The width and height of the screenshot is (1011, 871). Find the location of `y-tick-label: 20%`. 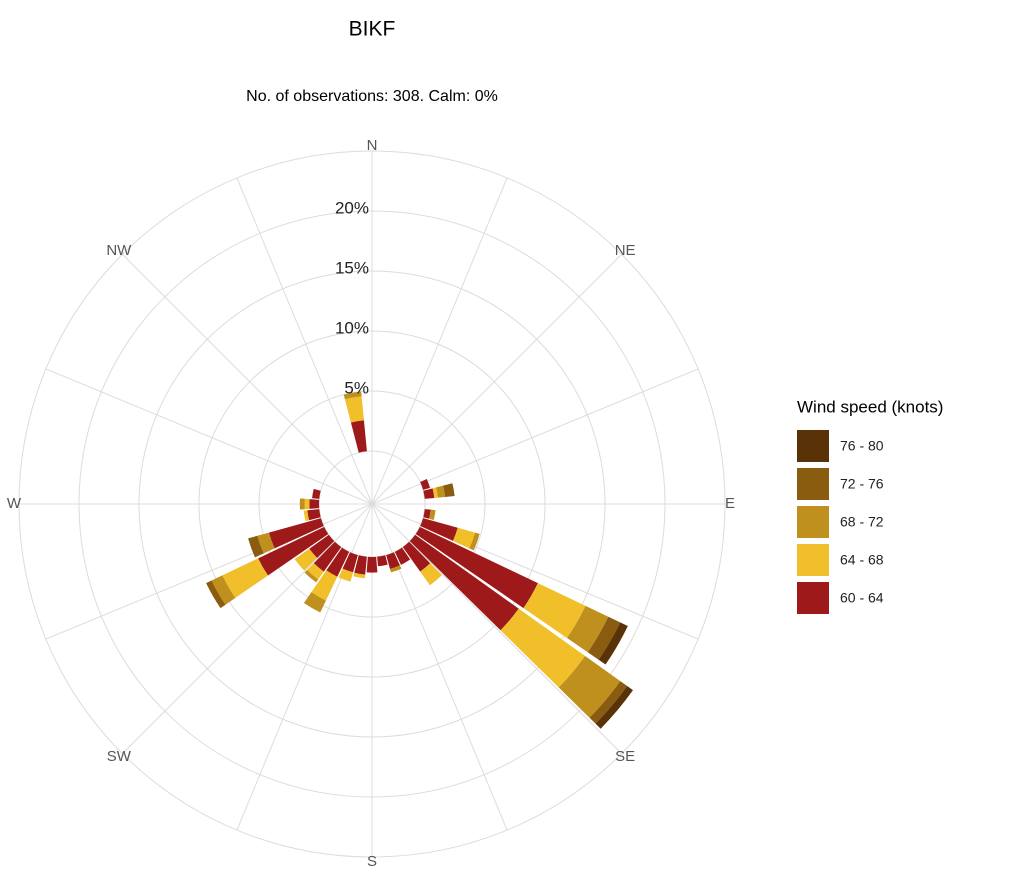

y-tick-label: 20% is located at coordinates (352, 207).